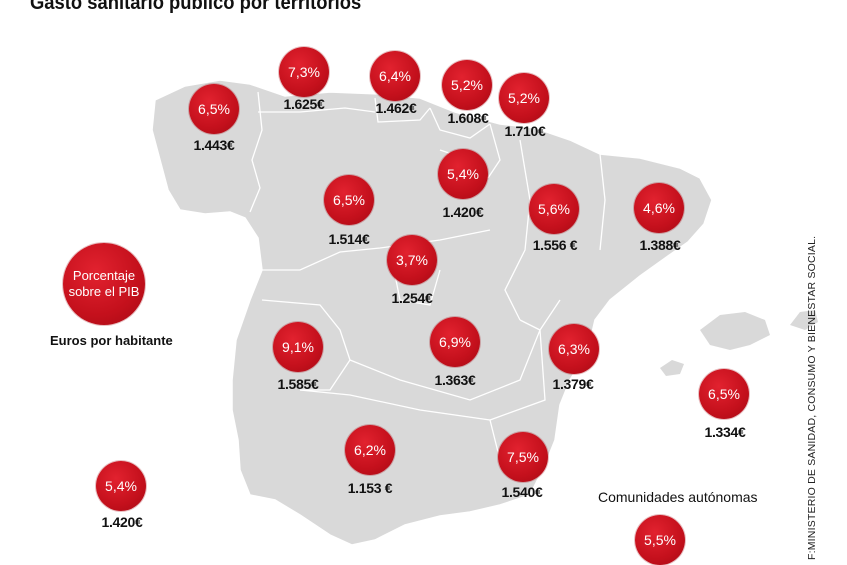  What do you see at coordinates (660, 540) in the screenshot?
I see `bubble-pib: 5,5%` at bounding box center [660, 540].